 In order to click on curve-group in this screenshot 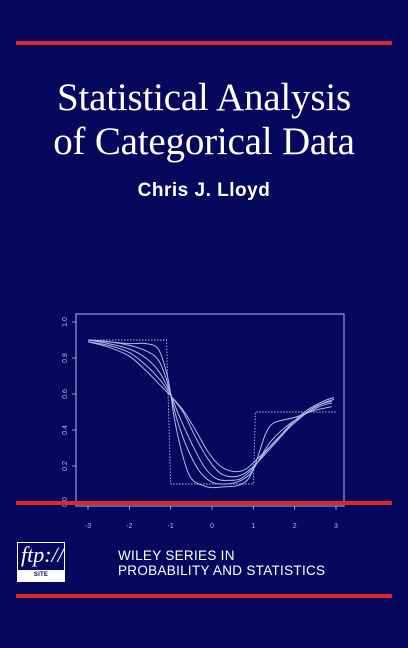, I will do `click(211, 414)`.